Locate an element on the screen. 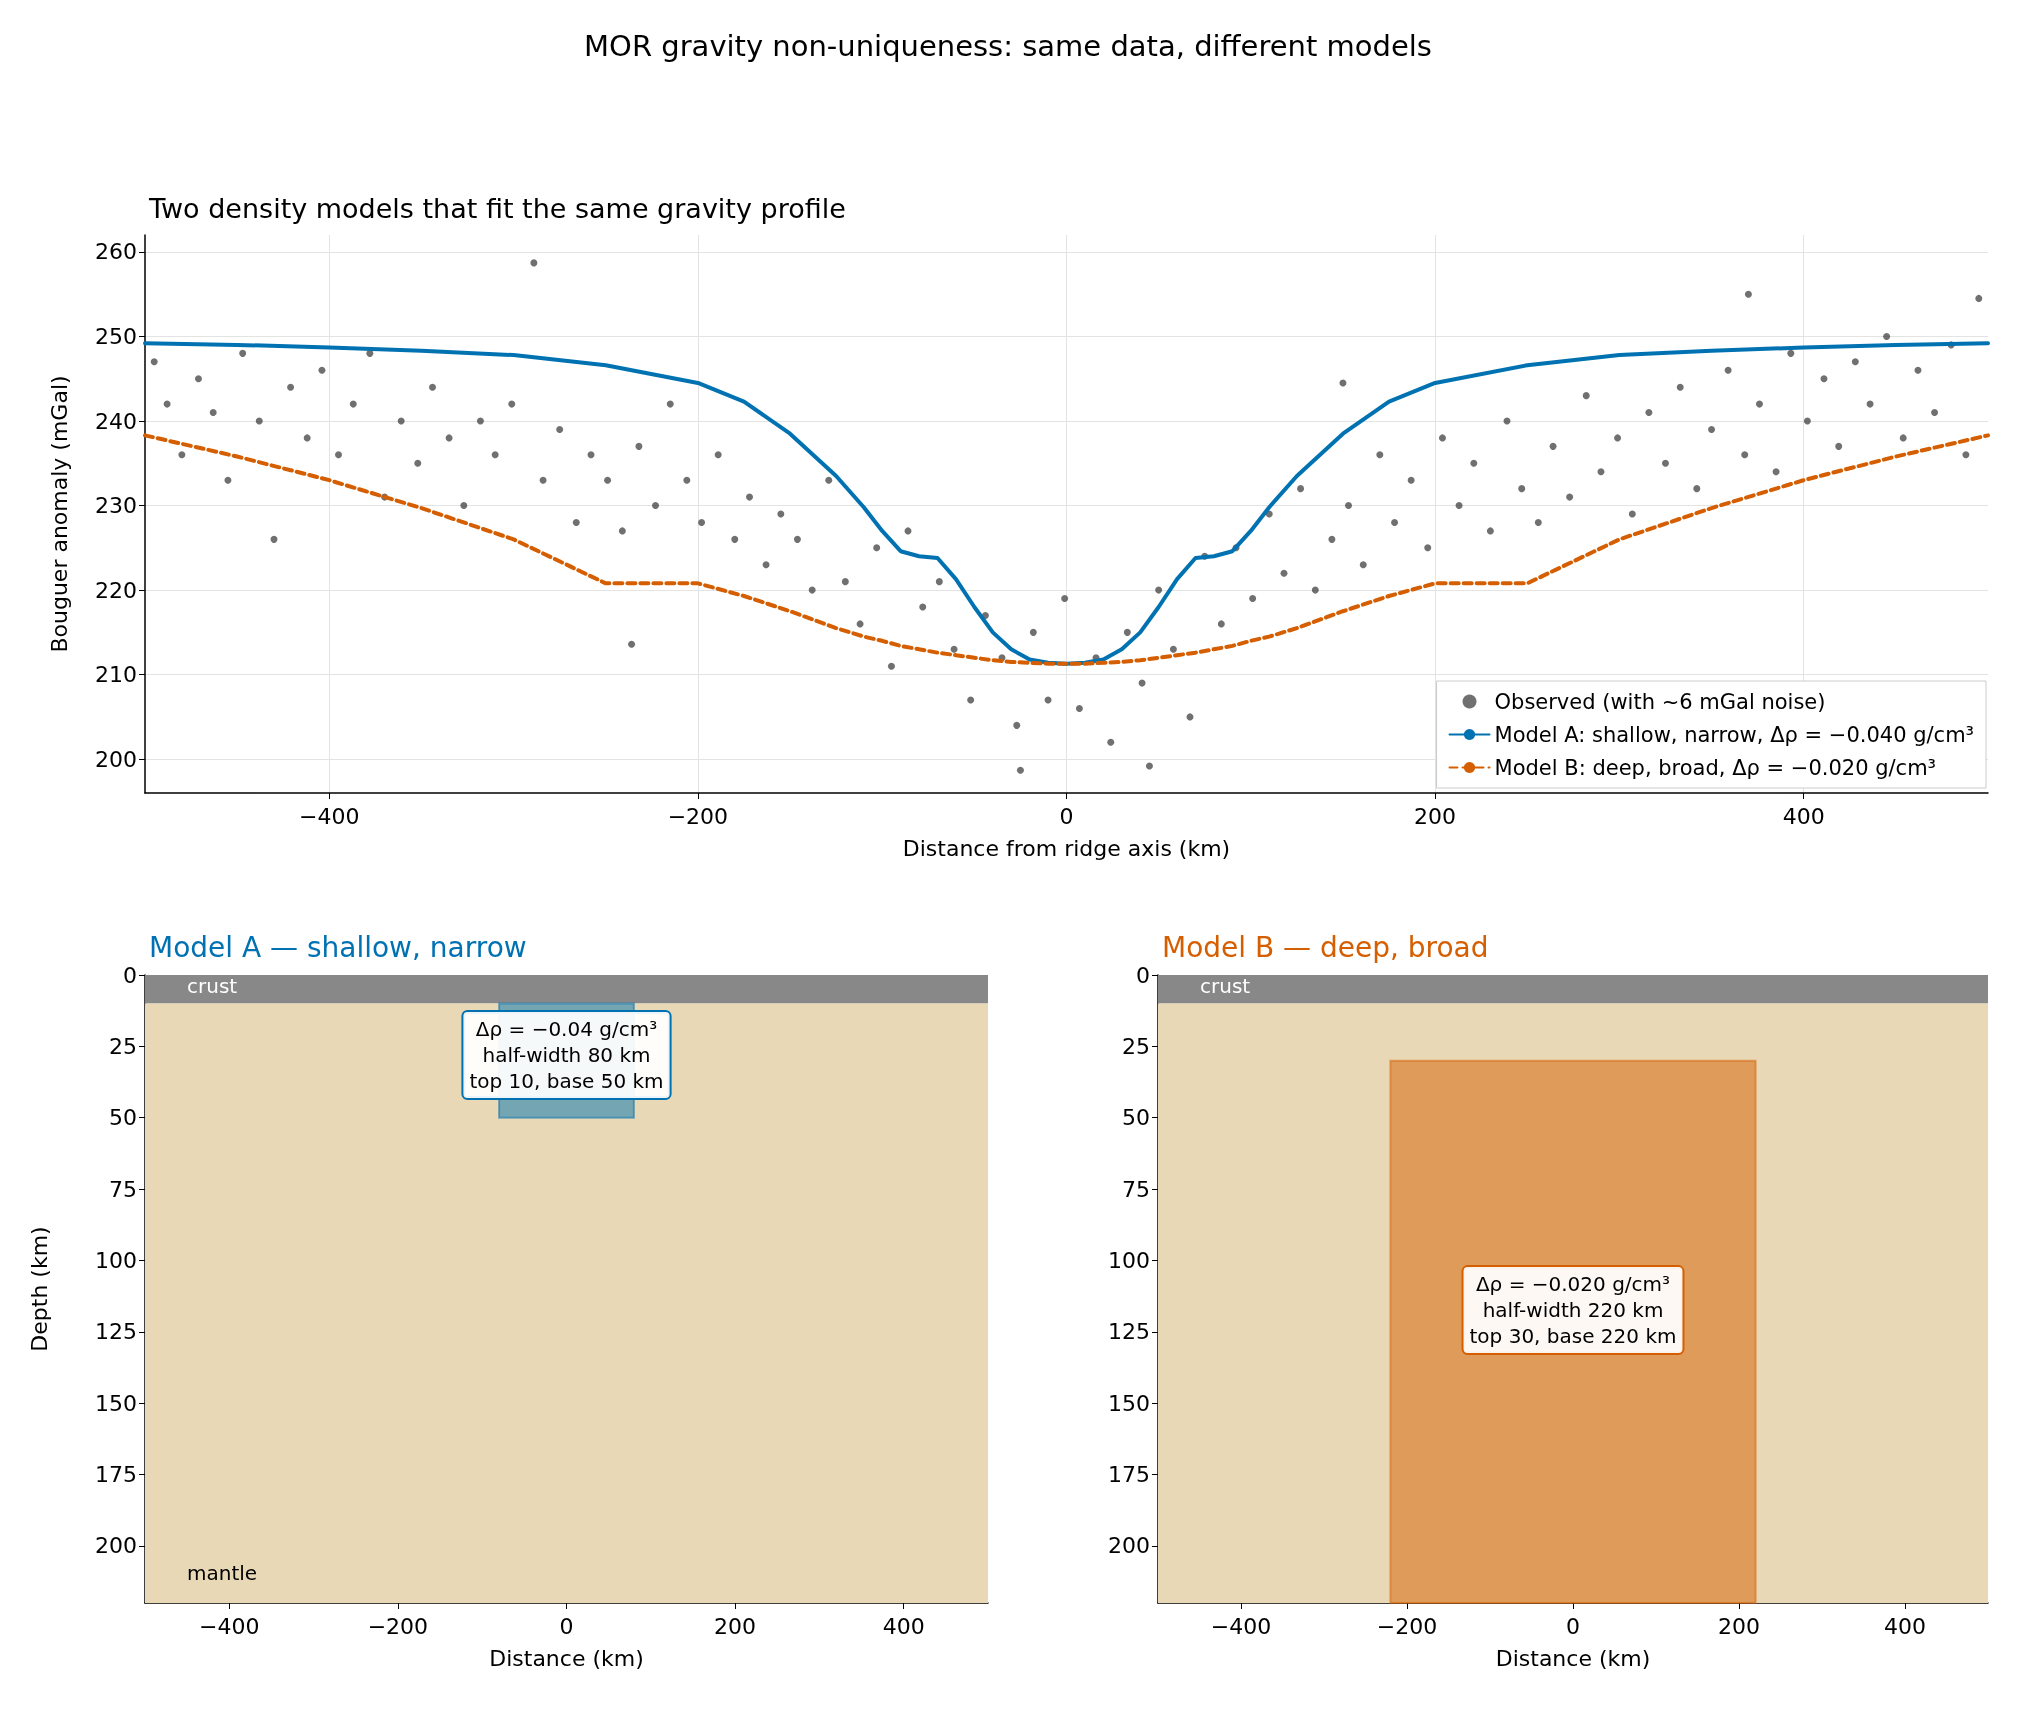 The width and height of the screenshot is (2017, 1721). chart-title: Model B — deep, broad is located at coordinates (1325, 947).